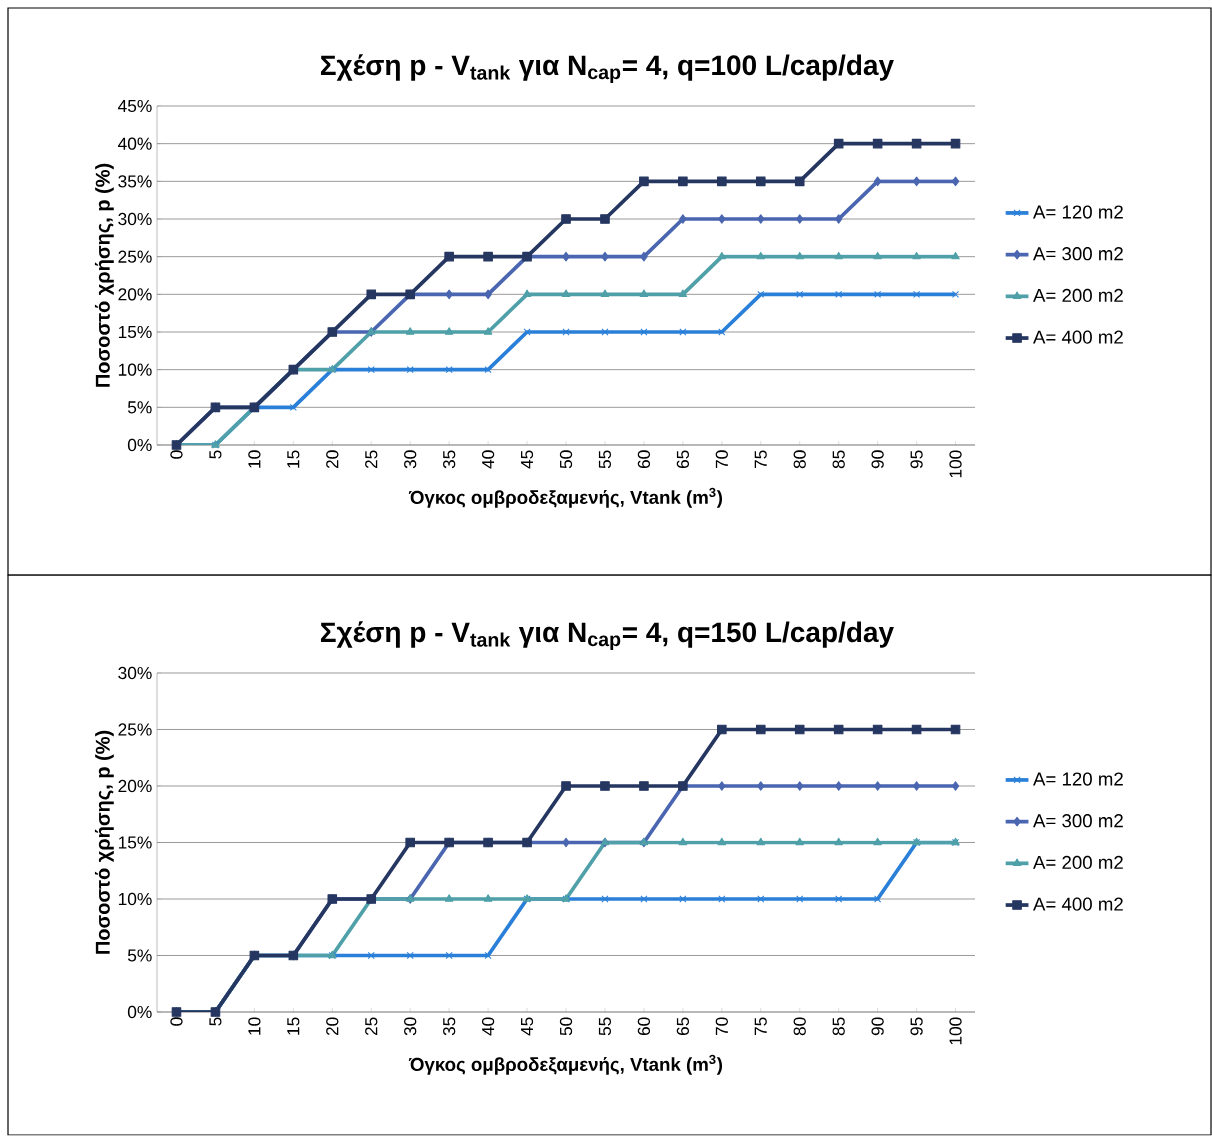 This screenshot has height=1136, width=1212. Describe the element at coordinates (135, 106) in the screenshot. I see `y-tick-label: 45%` at that location.